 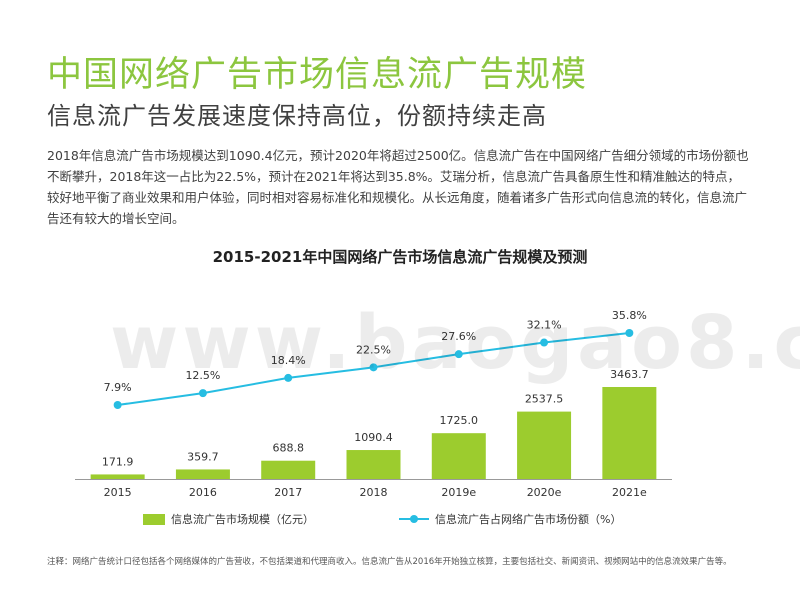 I want to click on share-data-label: 12.5%, so click(x=202, y=375).